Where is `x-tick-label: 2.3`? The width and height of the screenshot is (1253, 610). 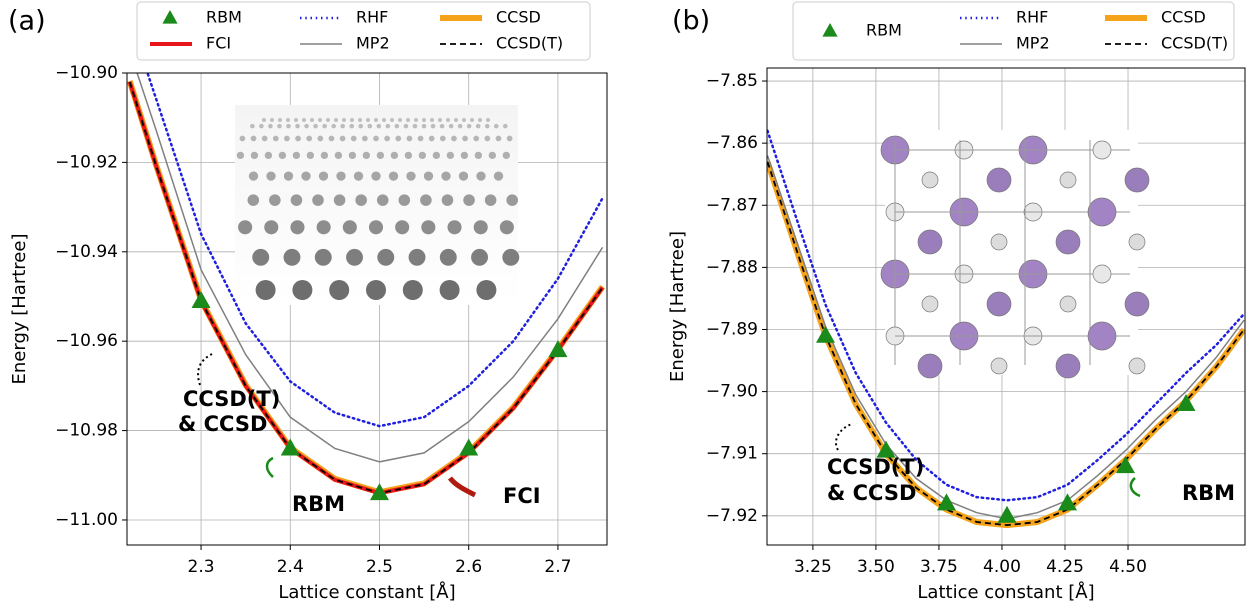 x-tick-label: 2.3 is located at coordinates (201, 567).